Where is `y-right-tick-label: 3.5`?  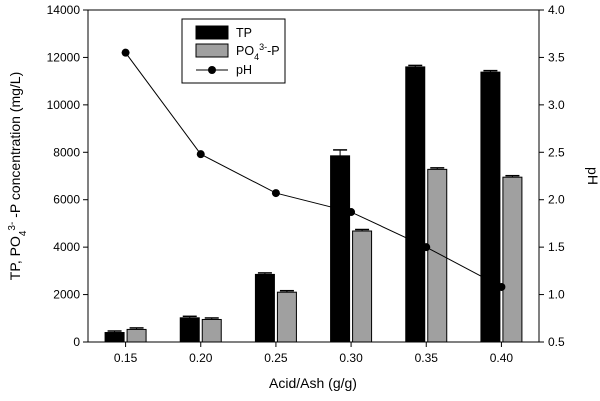 y-right-tick-label: 3.5 is located at coordinates (556, 57).